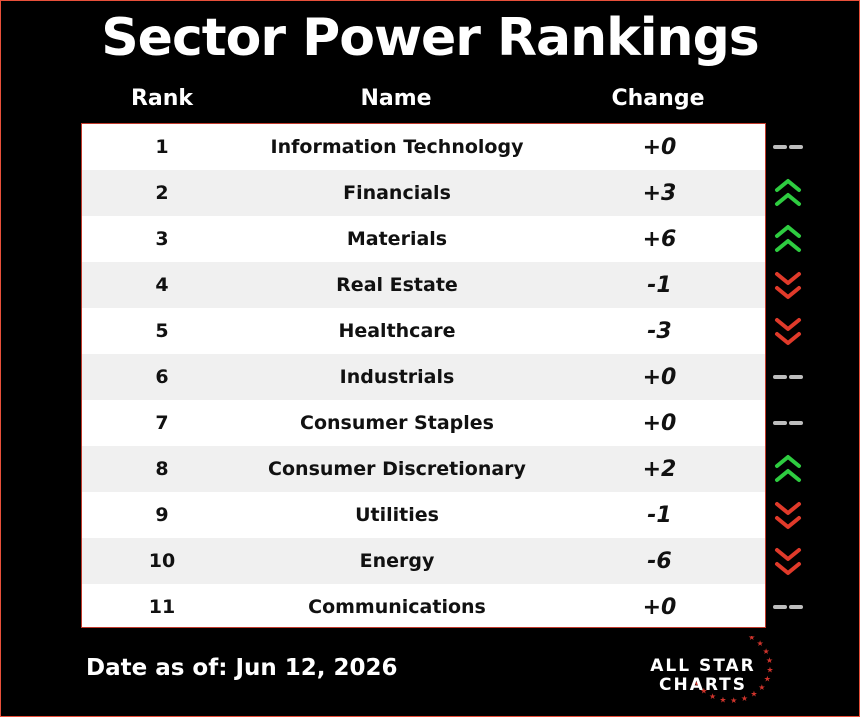 Image resolution: width=860 pixels, height=717 pixels. I want to click on sector-name-cell: Healthcare, so click(397, 331).